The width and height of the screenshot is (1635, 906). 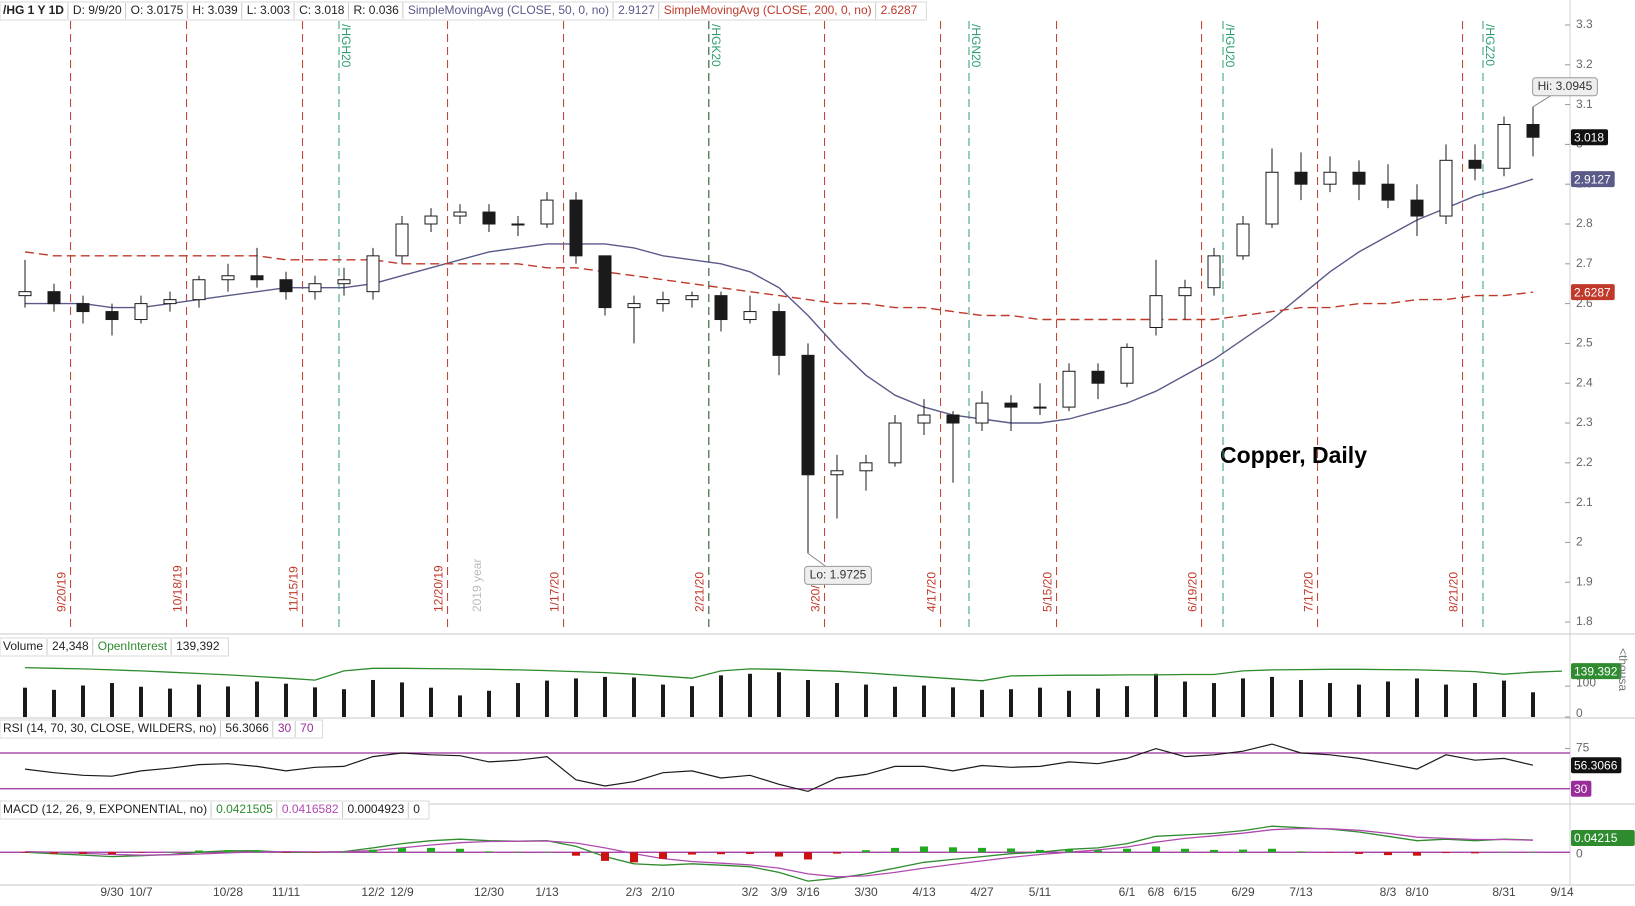 What do you see at coordinates (1584, 382) in the screenshot?
I see `y-tick-label: 2.4` at bounding box center [1584, 382].